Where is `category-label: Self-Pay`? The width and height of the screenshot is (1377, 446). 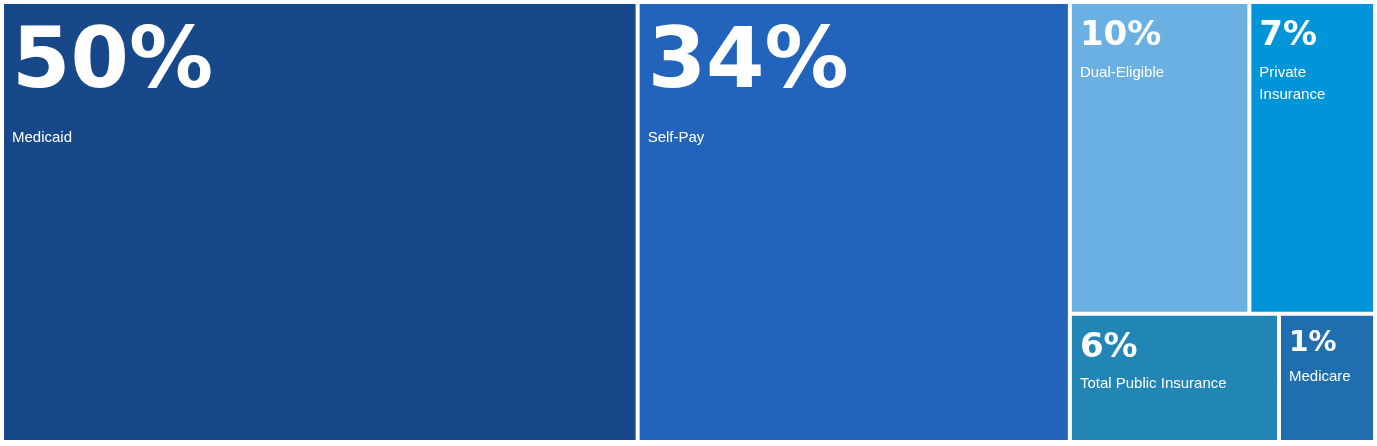
category-label: Self-Pay is located at coordinates (676, 136).